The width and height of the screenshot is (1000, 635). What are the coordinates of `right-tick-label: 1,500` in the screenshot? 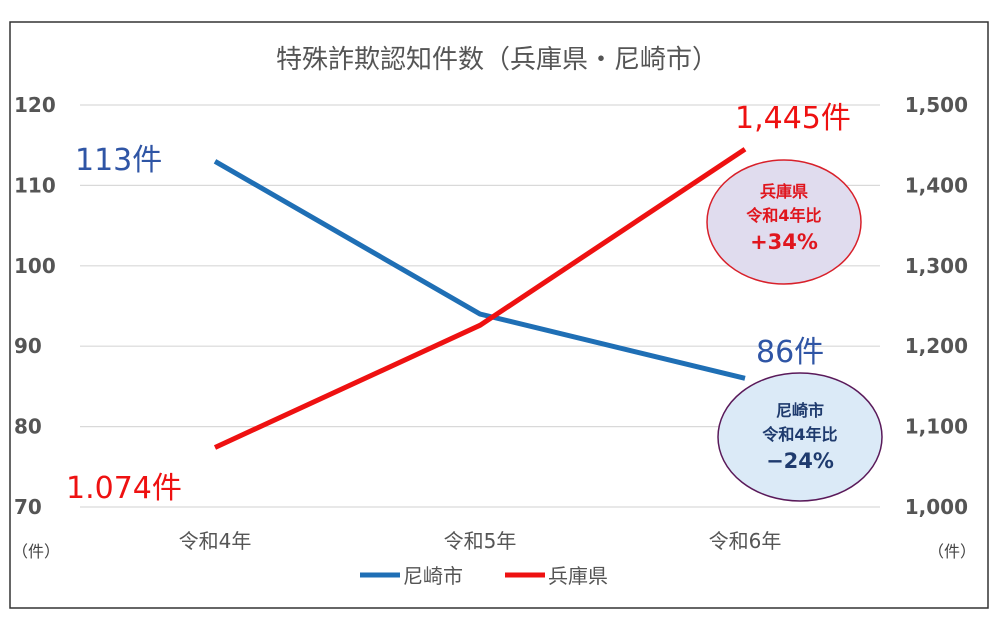 It's located at (936, 105).